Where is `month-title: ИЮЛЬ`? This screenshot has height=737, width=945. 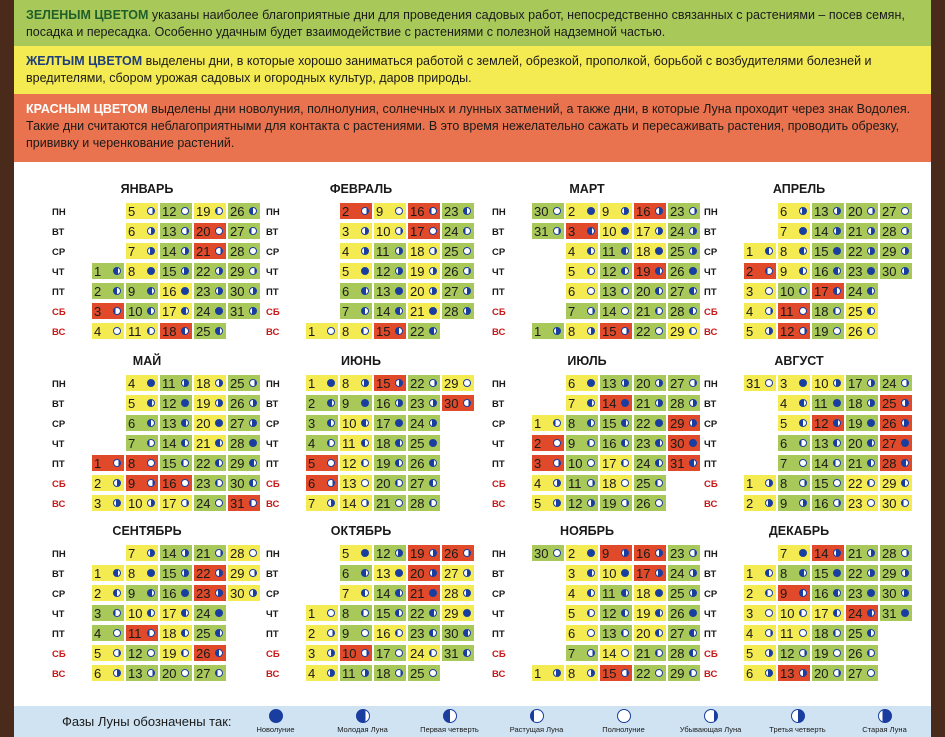
month-title: ИЮЛЬ is located at coordinates (587, 361).